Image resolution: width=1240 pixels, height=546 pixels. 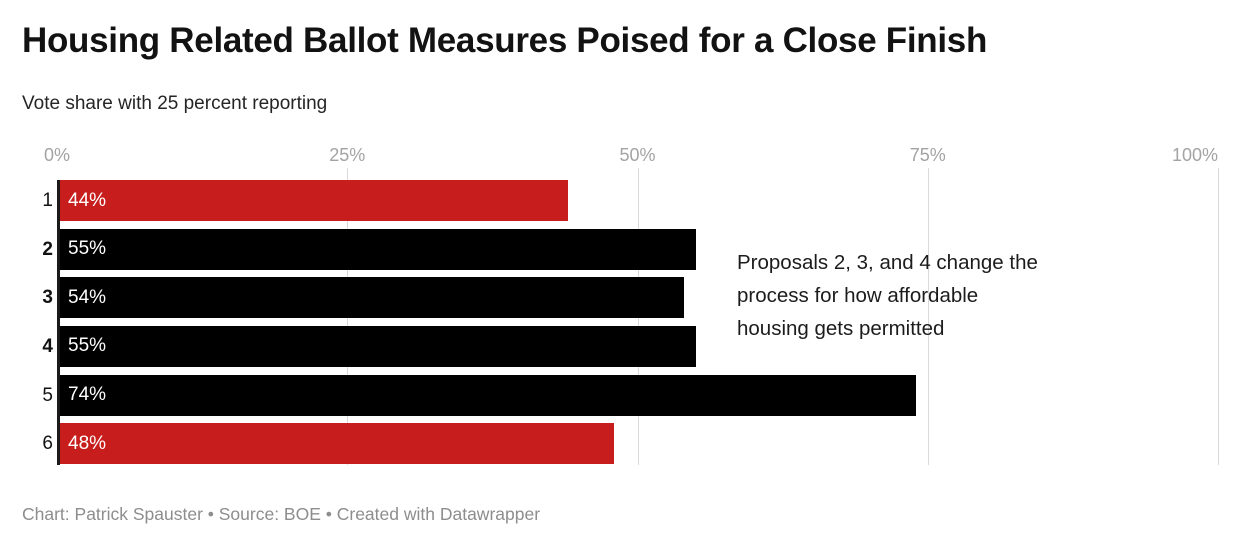 I want to click on category-label: 3, so click(x=47, y=298).